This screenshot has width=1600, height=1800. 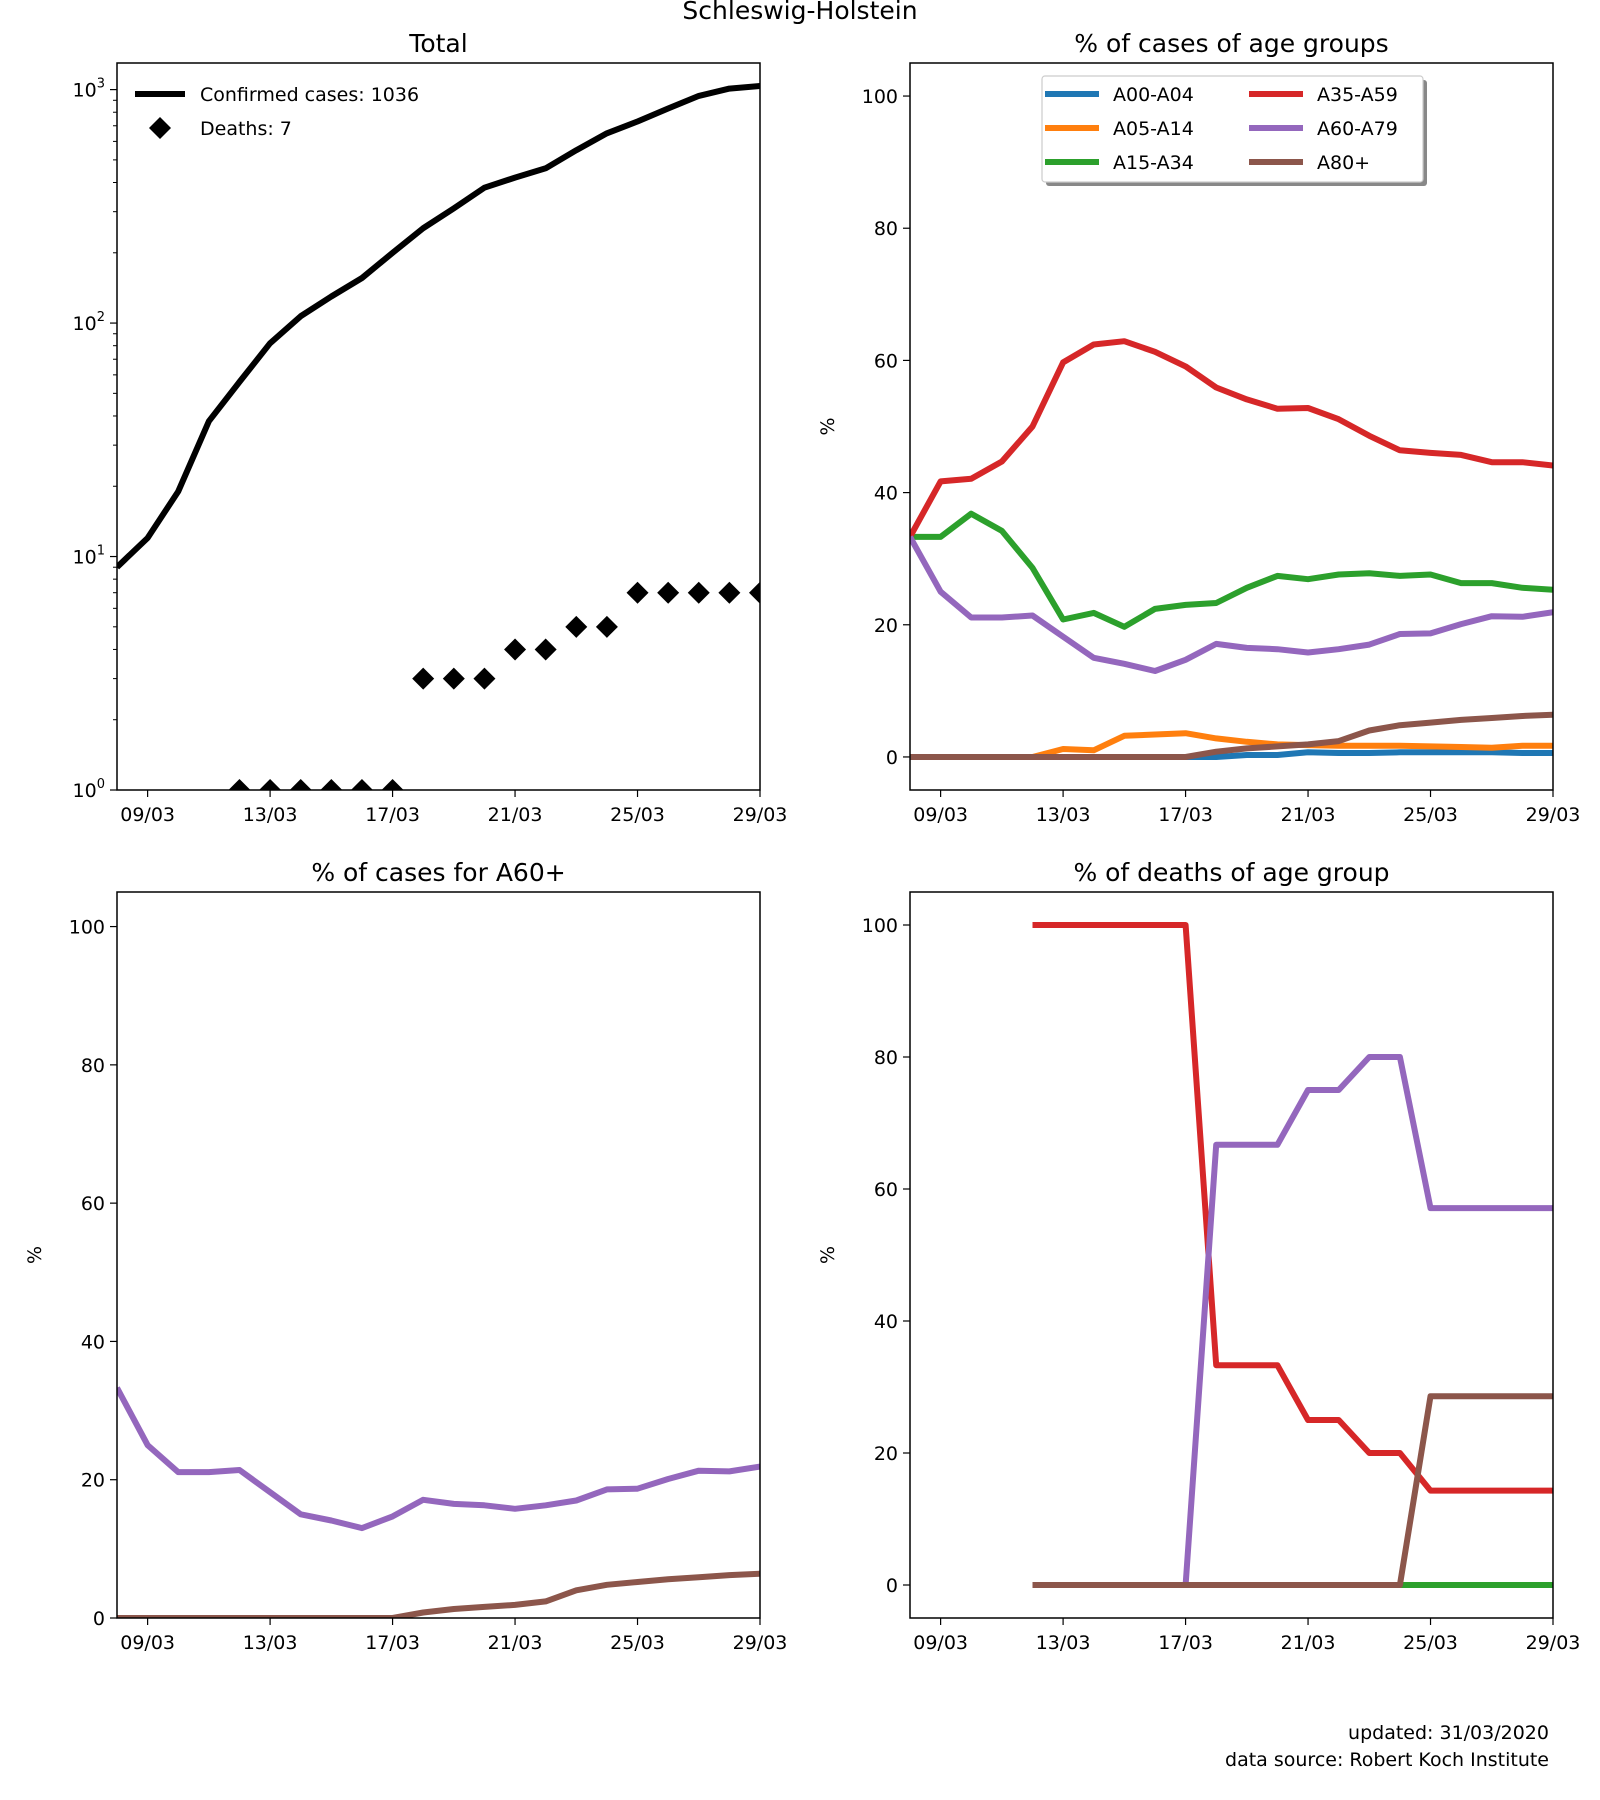 I want to click on chart-deaths_age-ytick-label: 20, so click(x=886, y=1454).